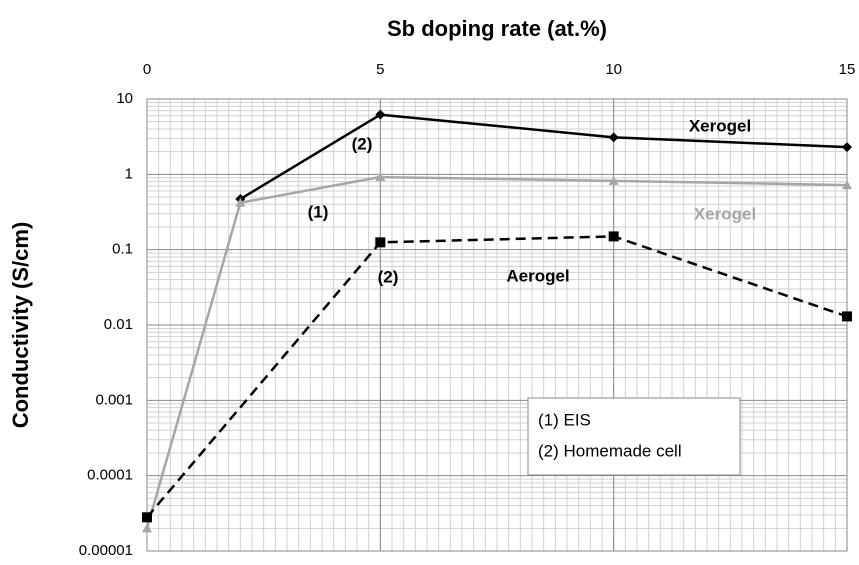 The image size is (859, 565). I want to click on x-tick-label: 0, so click(147, 69).